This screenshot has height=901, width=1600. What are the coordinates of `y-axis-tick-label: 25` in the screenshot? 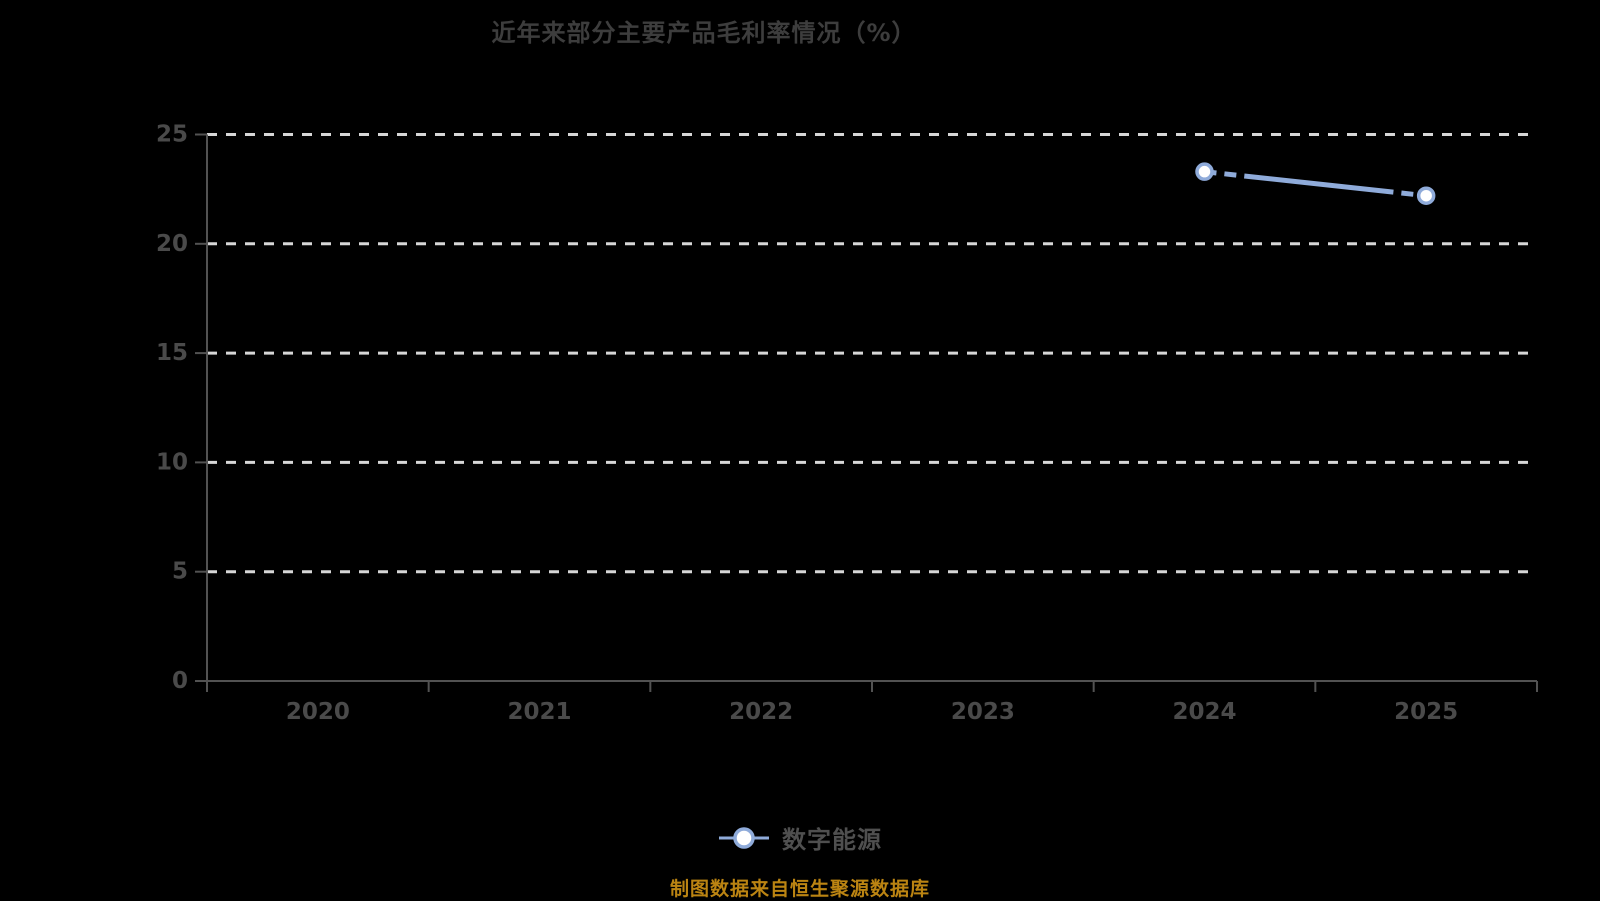 It's located at (172, 135).